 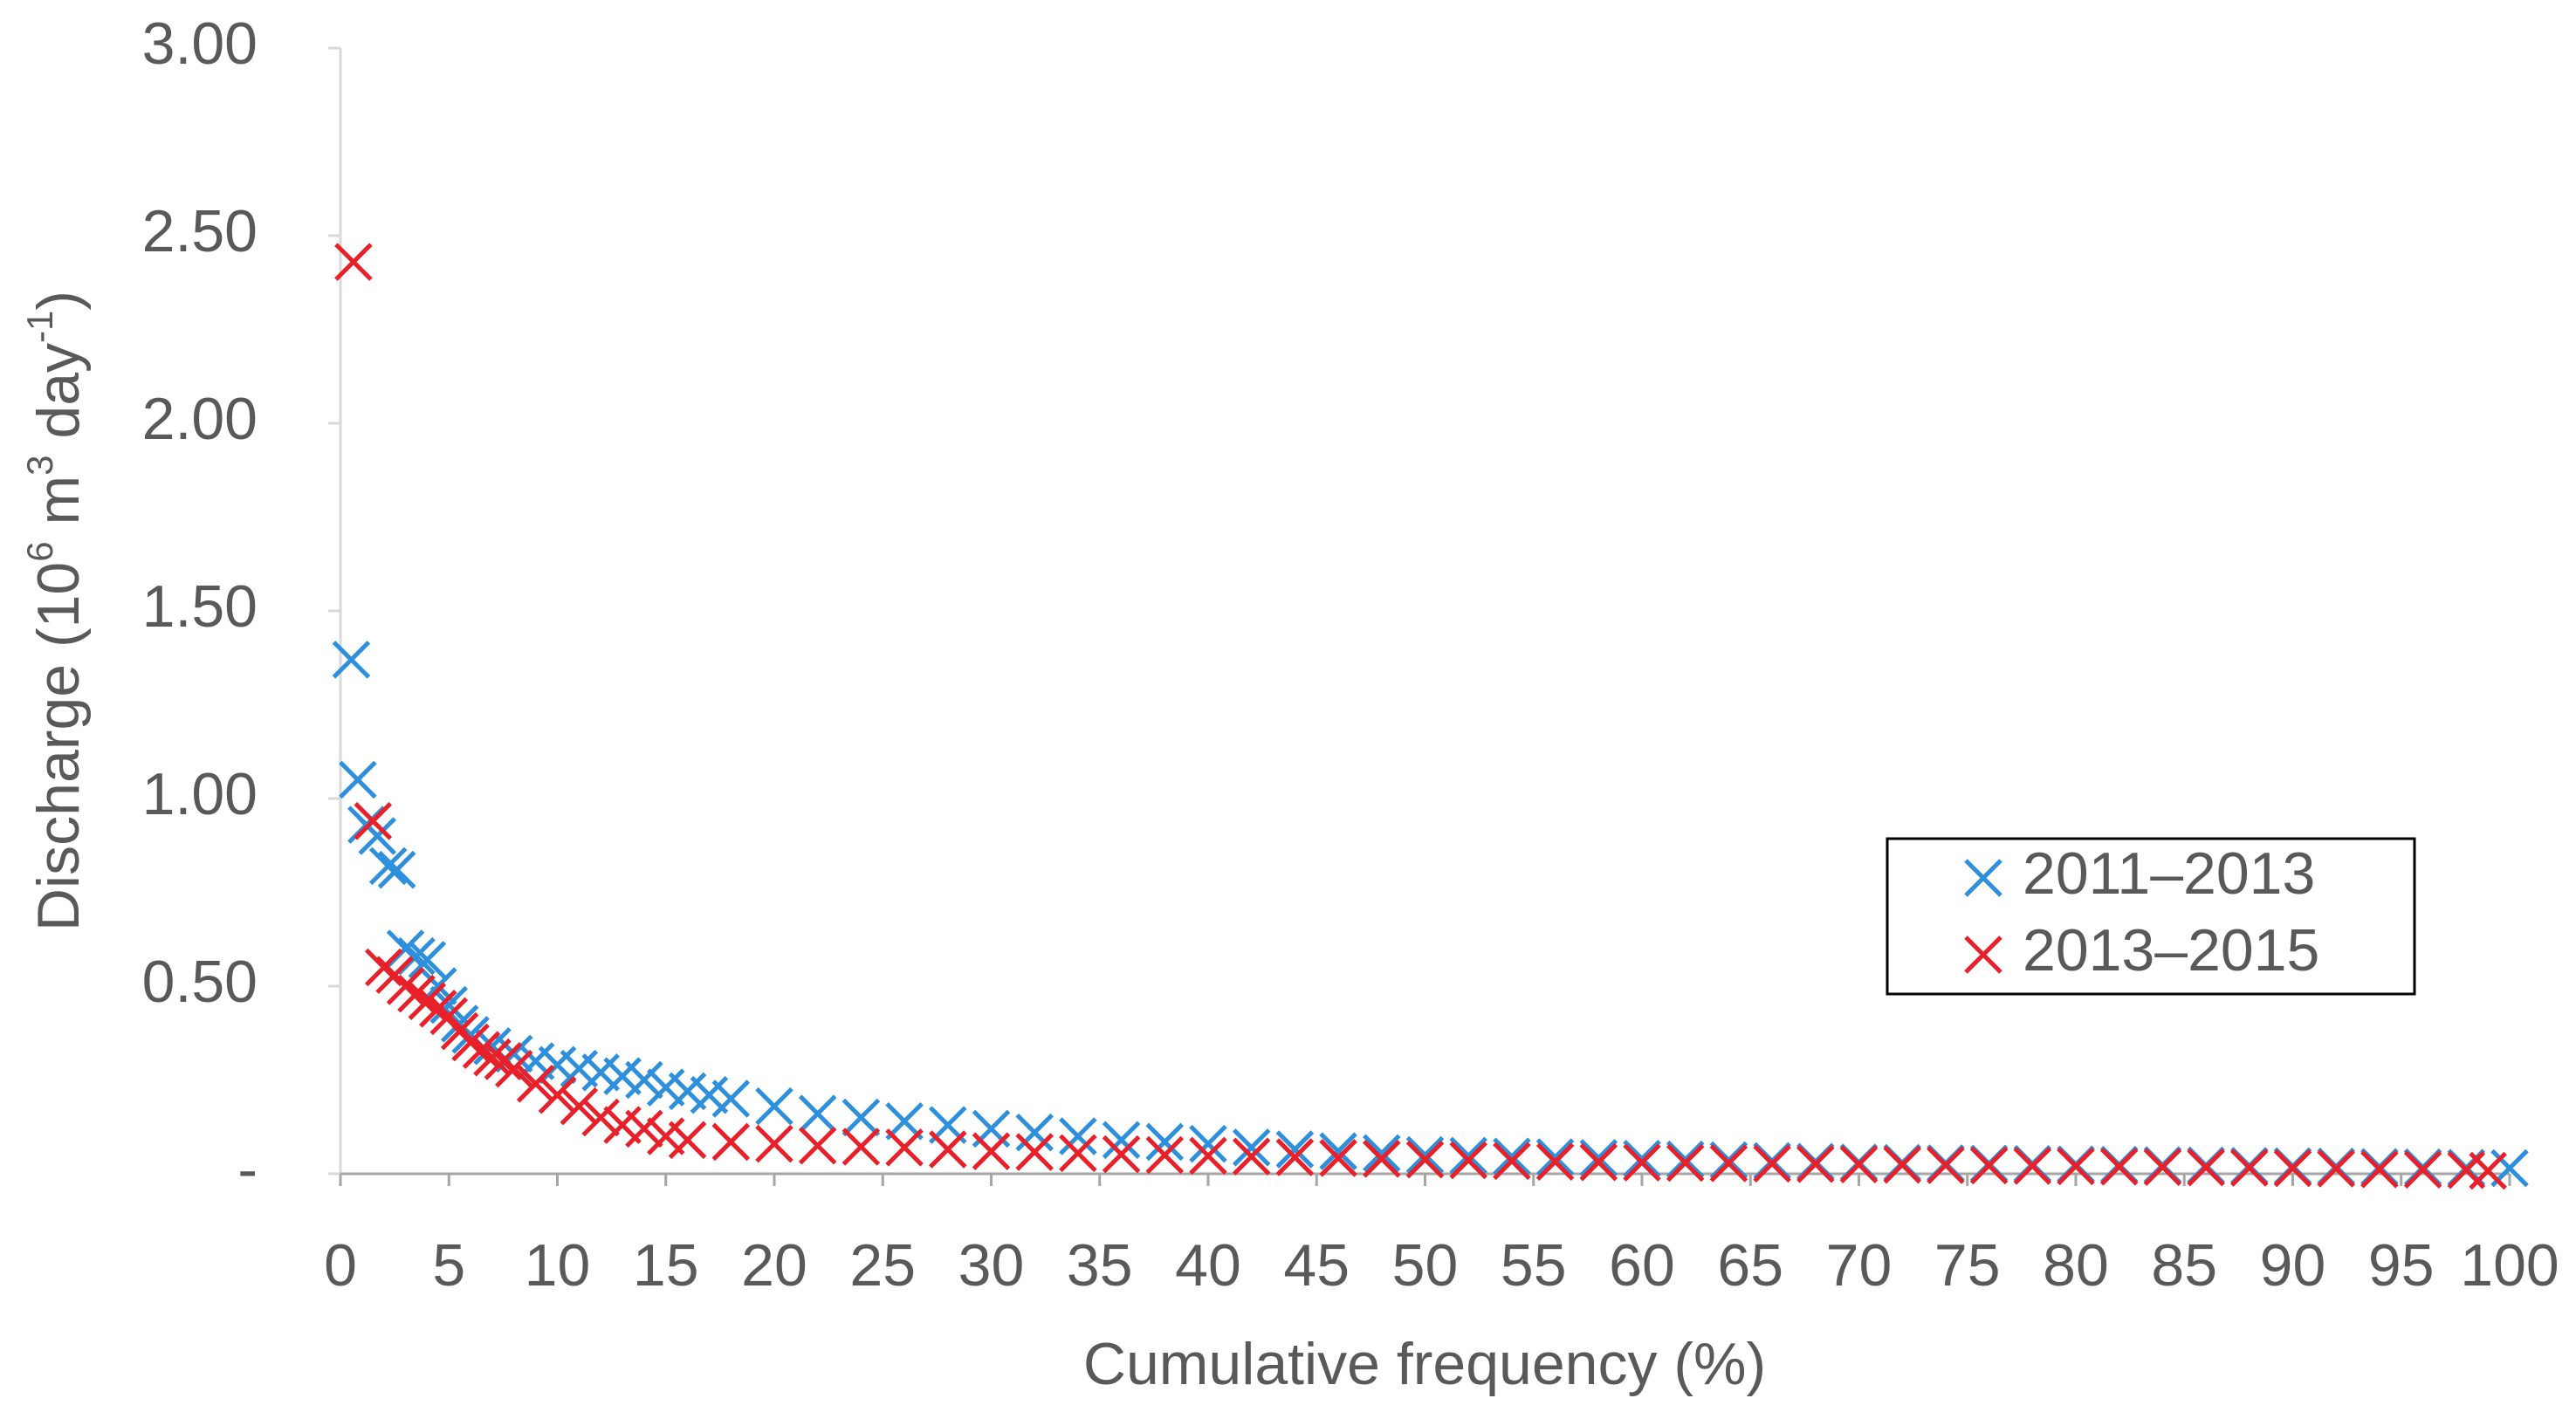 What do you see at coordinates (666, 1265) in the screenshot?
I see `x-tick-label: 15` at bounding box center [666, 1265].